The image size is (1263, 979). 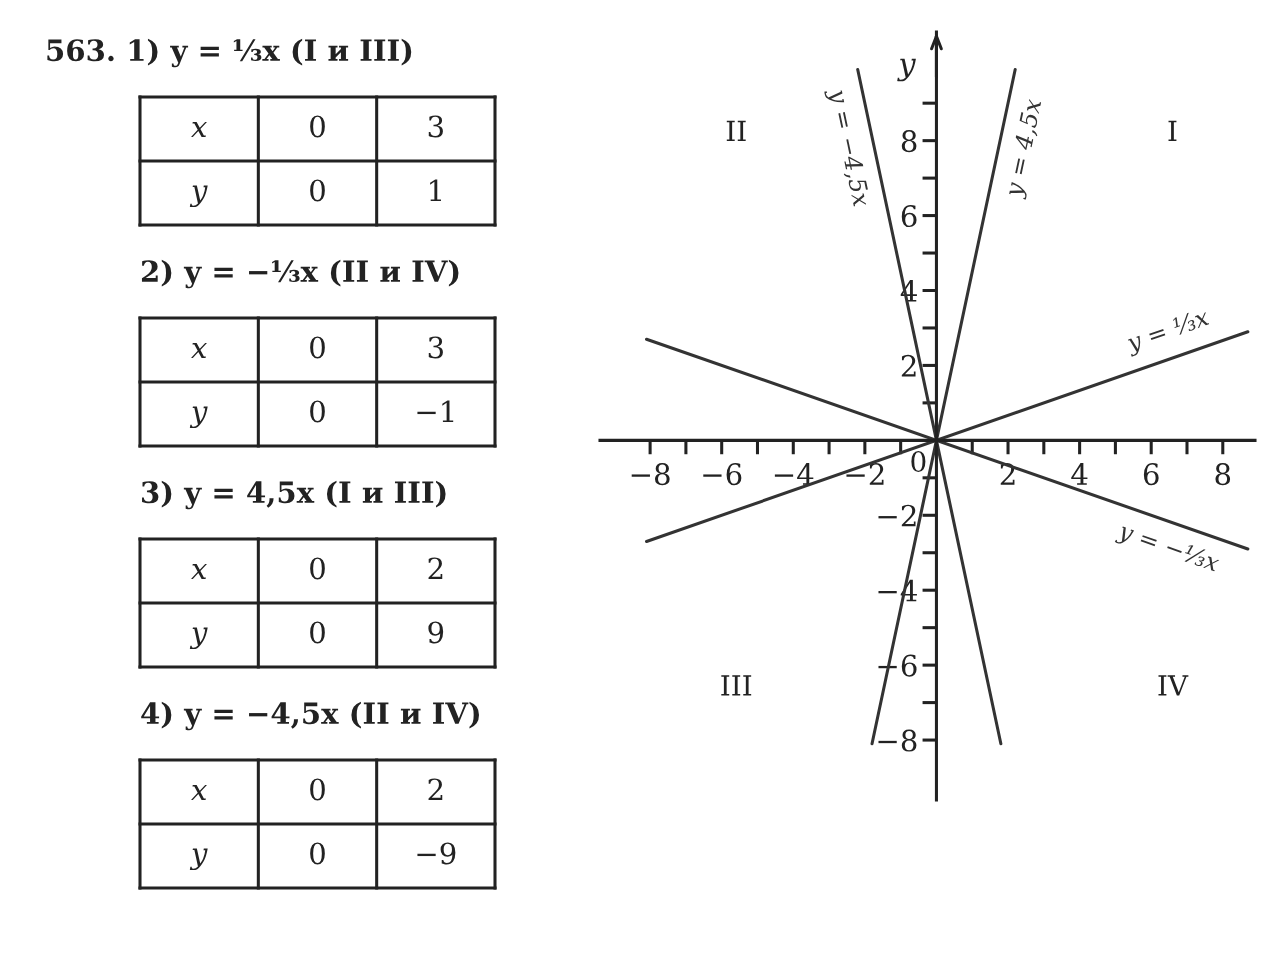 I want to click on text: 4) y = −4,5x (II и IV), so click(x=310, y=716).